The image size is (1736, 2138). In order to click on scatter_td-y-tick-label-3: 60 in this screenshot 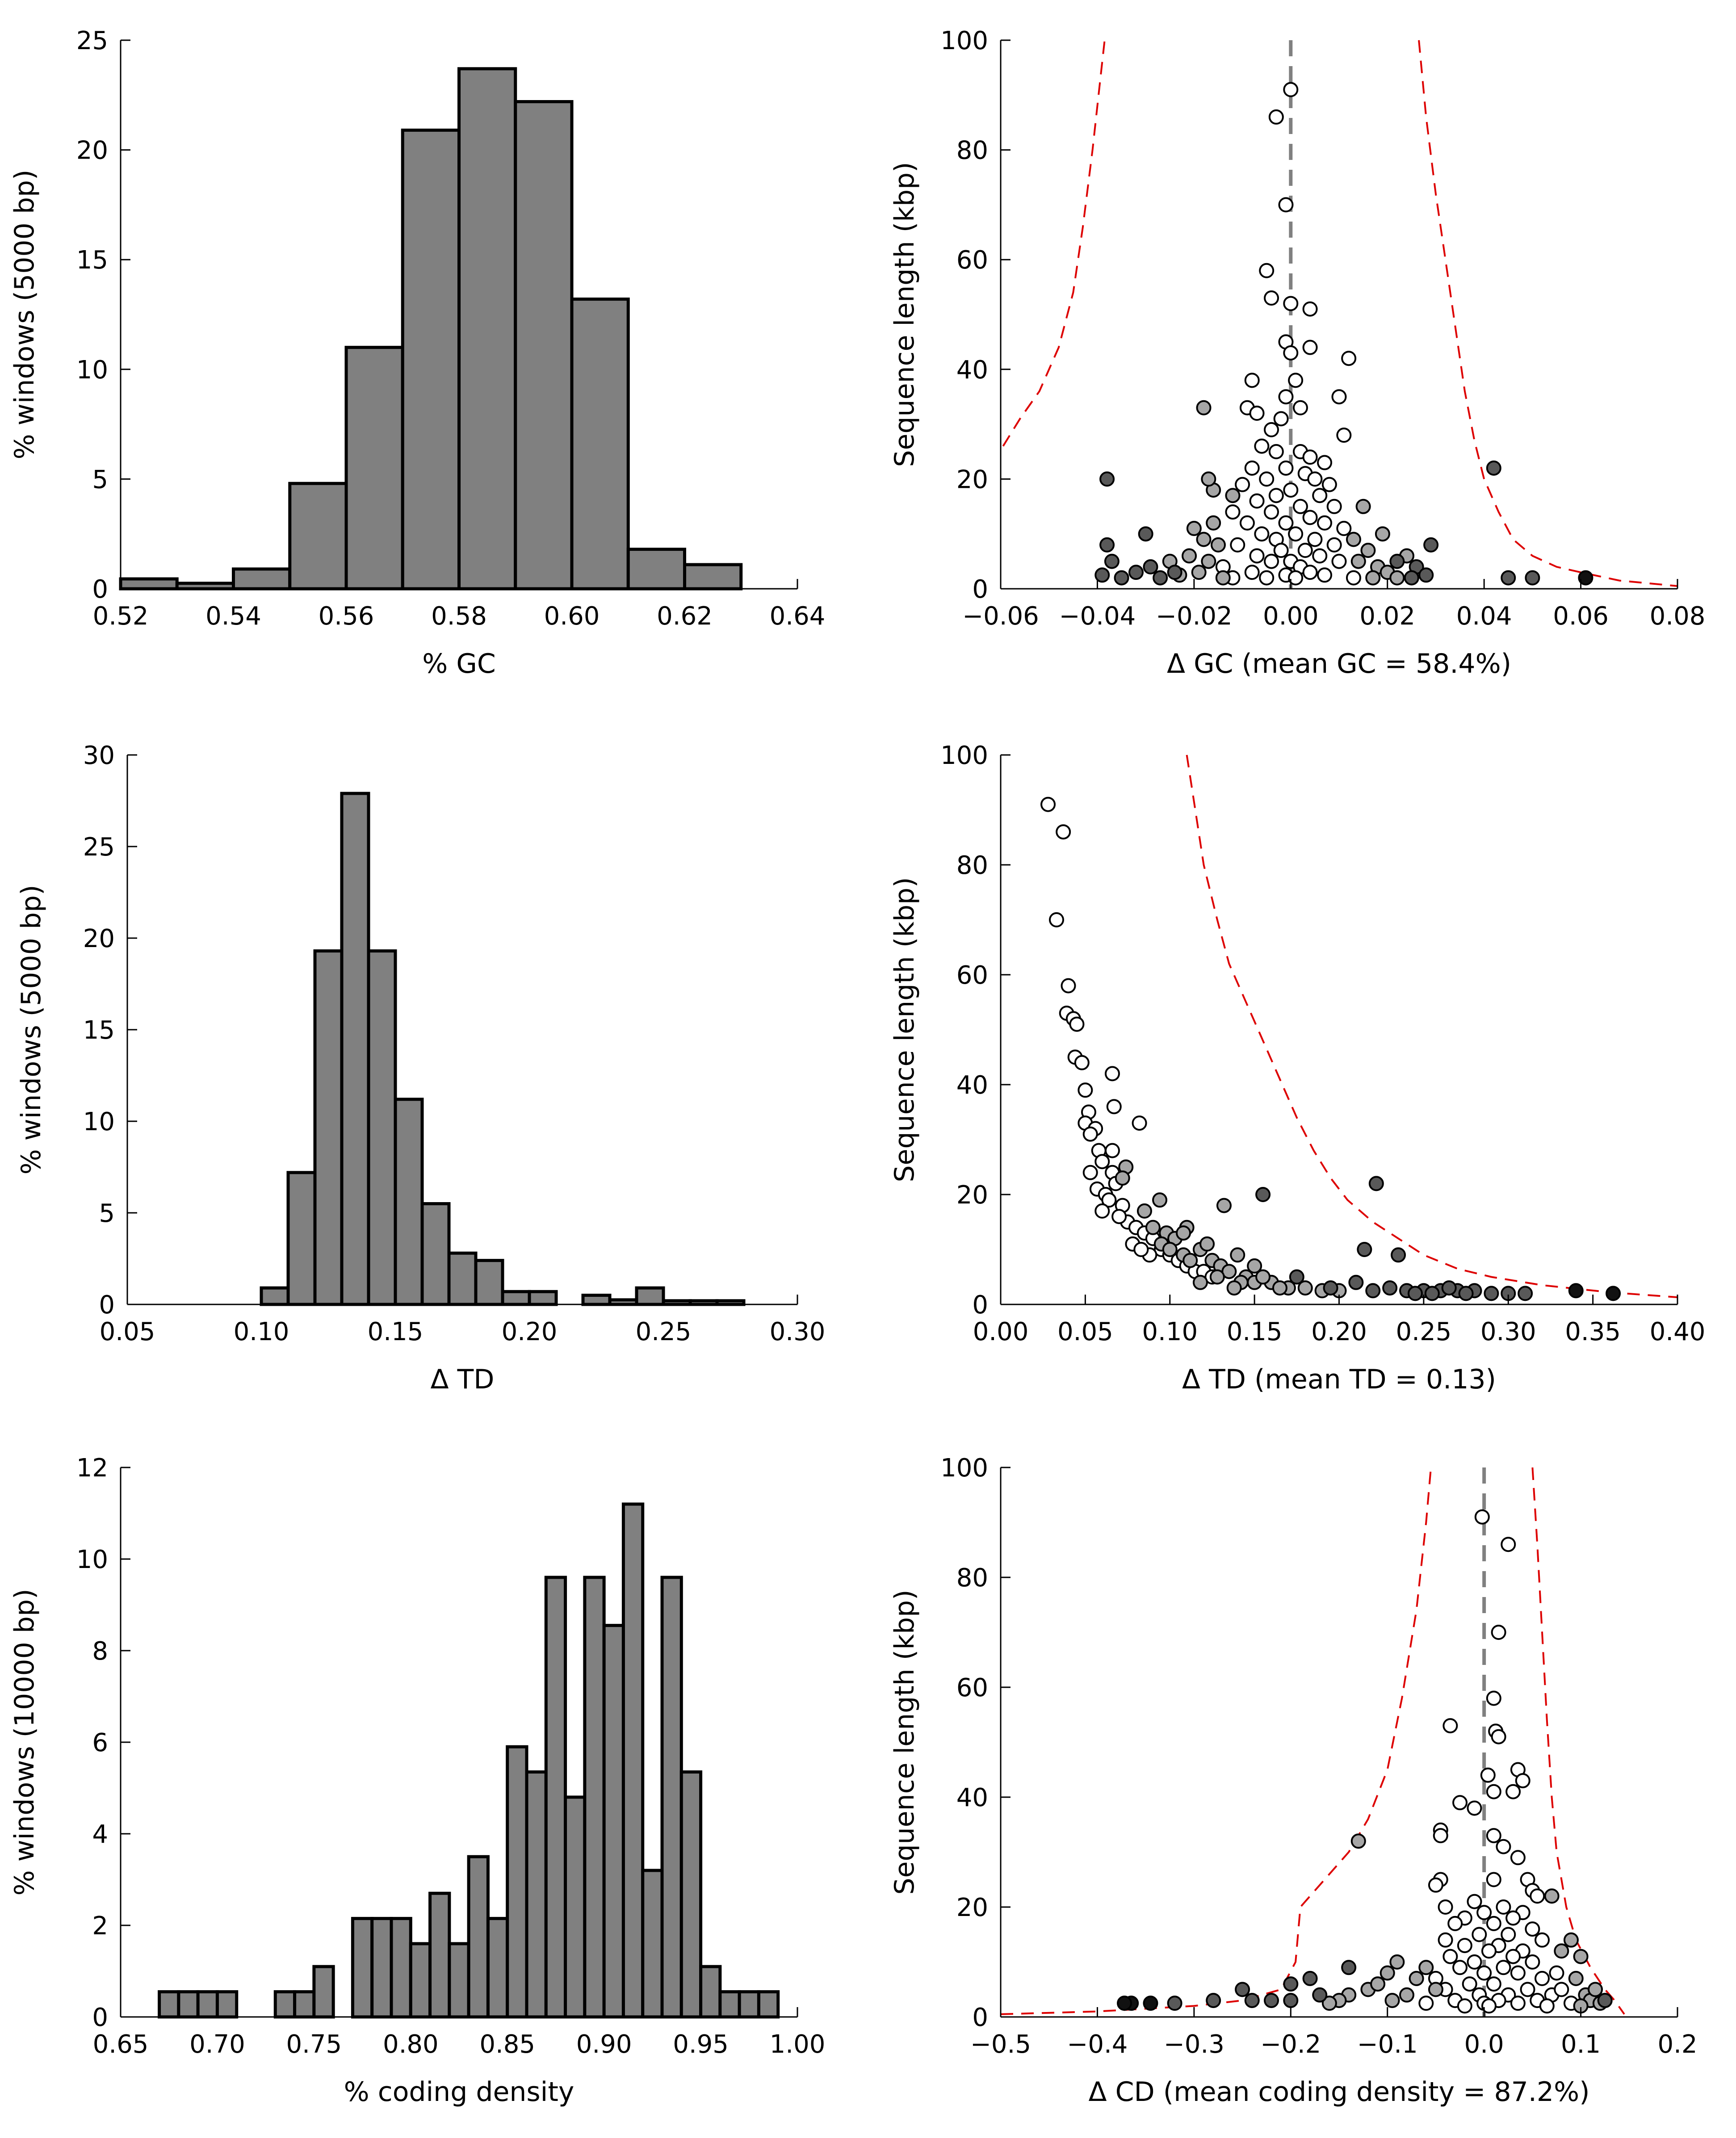, I will do `click(972, 976)`.